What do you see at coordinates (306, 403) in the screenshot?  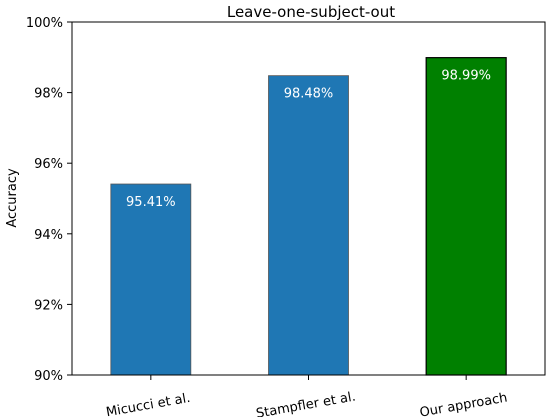 I see `x-tick-label: Stampfler et al.` at bounding box center [306, 403].